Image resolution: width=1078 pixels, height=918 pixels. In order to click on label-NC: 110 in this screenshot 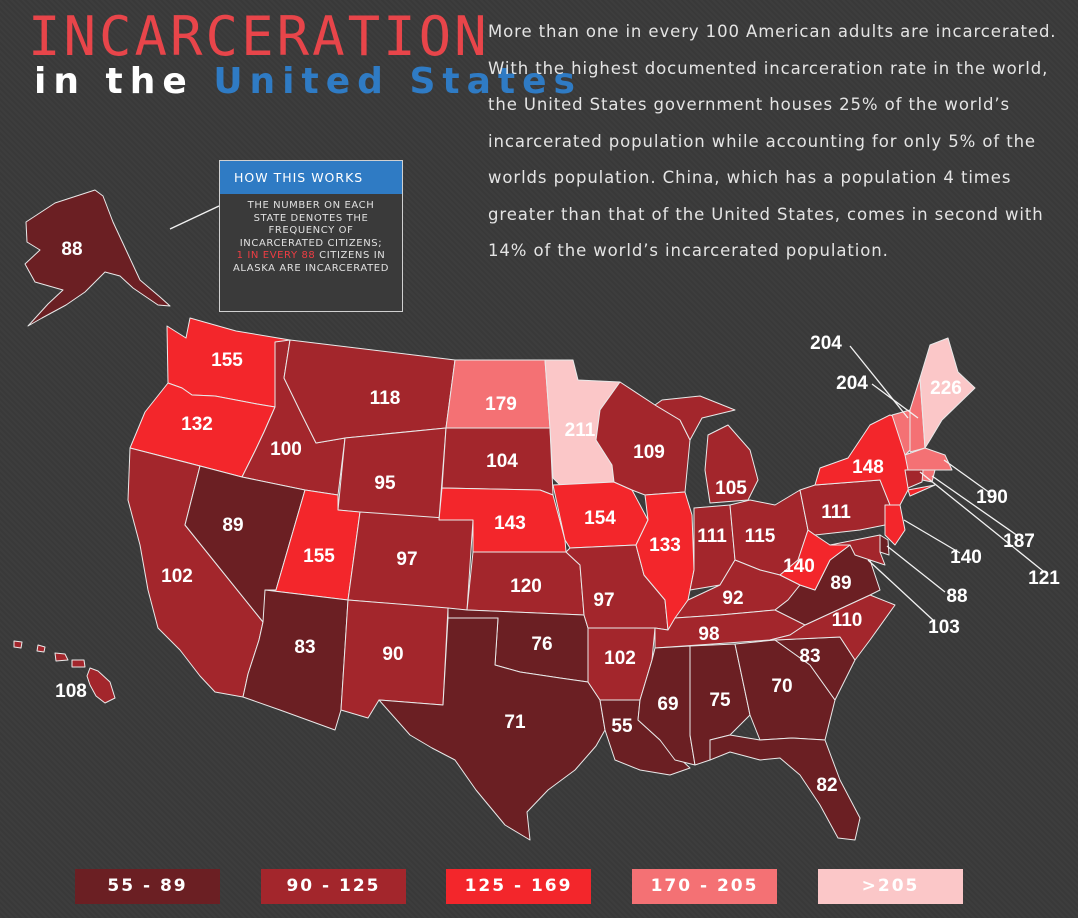, I will do `click(847, 620)`.